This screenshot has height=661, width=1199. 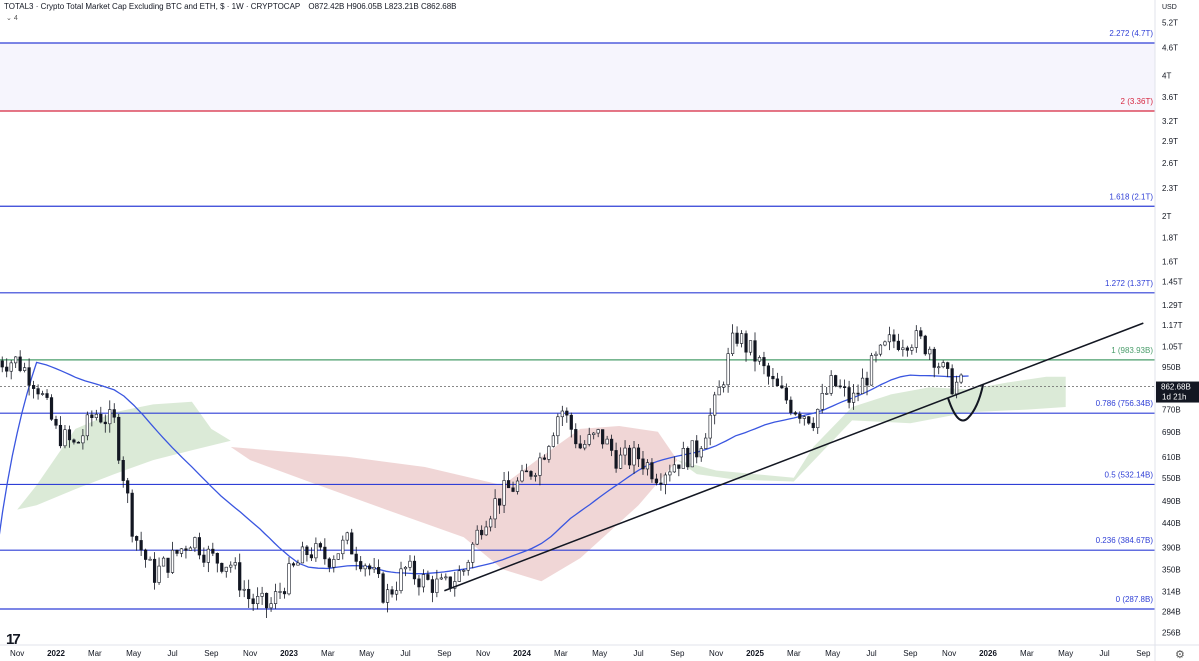 What do you see at coordinates (1171, 523) in the screenshot?
I see `price-tick-label: 440B` at bounding box center [1171, 523].